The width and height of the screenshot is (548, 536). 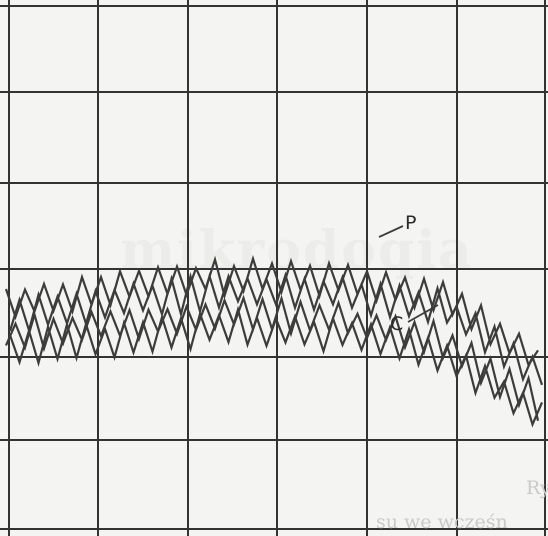 What do you see at coordinates (396, 324) in the screenshot?
I see `series-label-c: C` at bounding box center [396, 324].